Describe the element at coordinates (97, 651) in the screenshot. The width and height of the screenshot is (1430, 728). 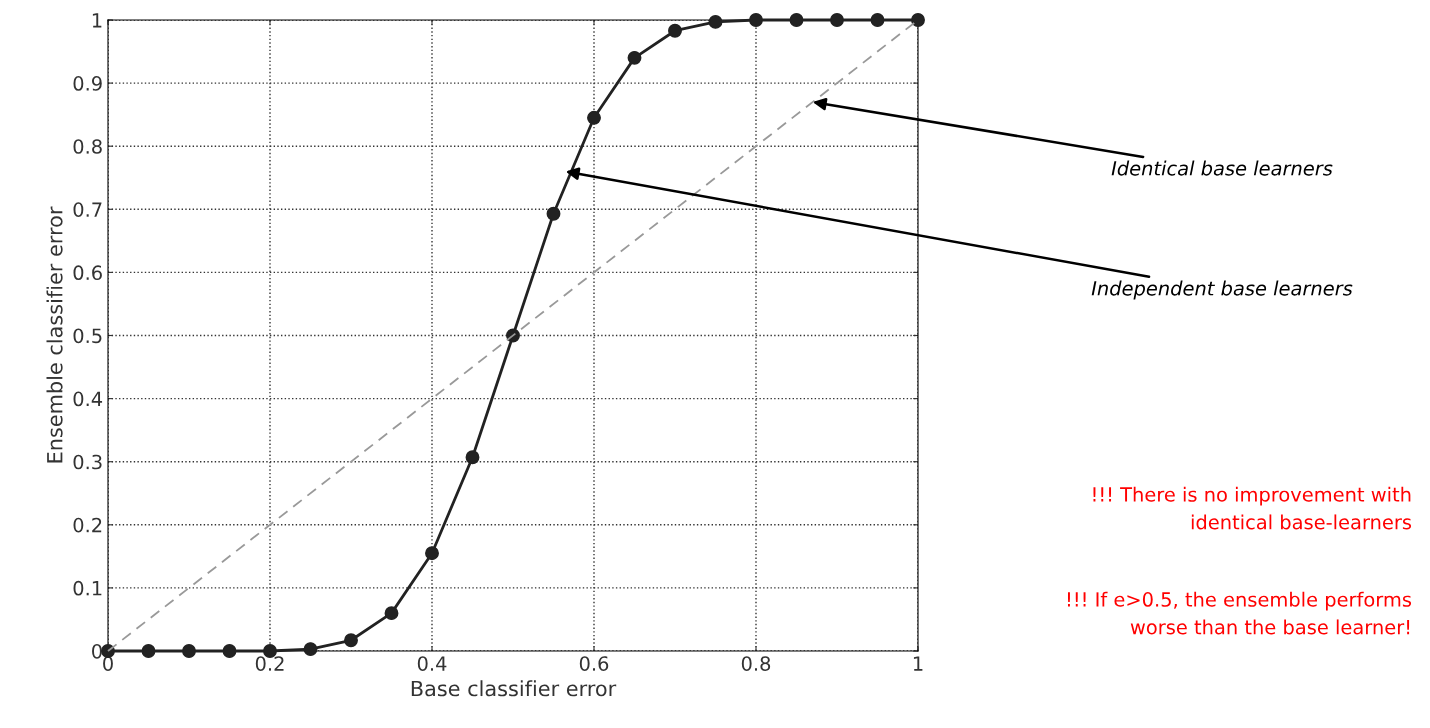
I see `y-tick-label: 0` at that location.